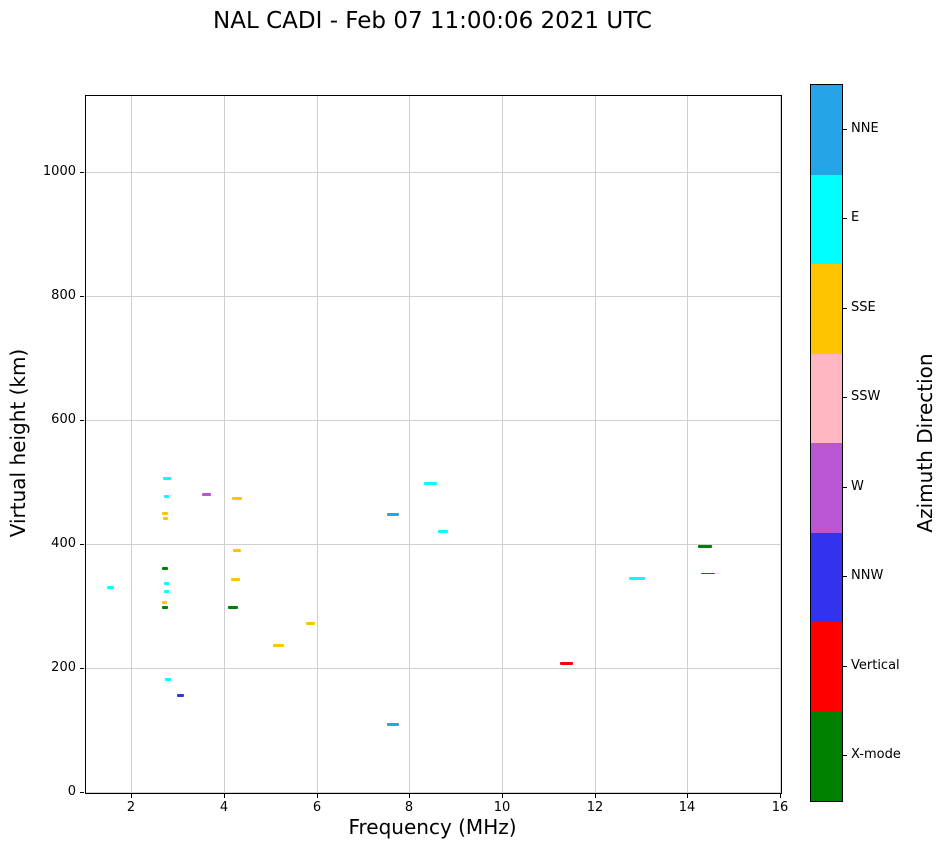 Image resolution: width=951 pixels, height=856 pixels. I want to click on x-tick-label: 12, so click(595, 807).